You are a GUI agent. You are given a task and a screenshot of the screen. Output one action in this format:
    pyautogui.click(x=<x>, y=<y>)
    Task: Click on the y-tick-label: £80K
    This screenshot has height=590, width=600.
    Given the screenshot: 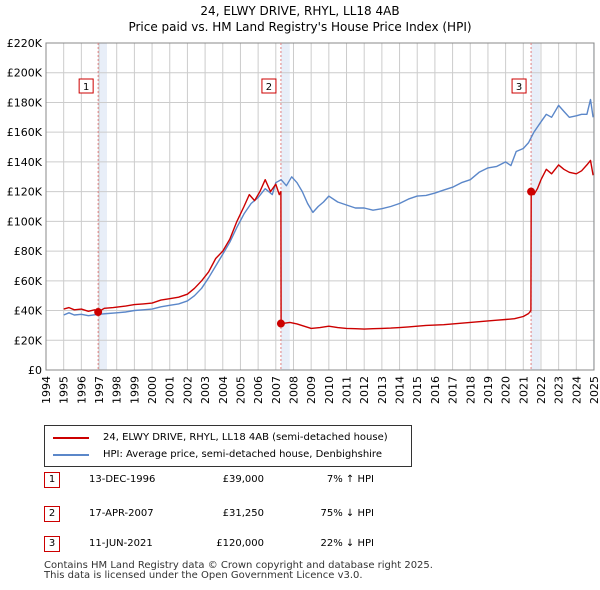 What is the action you would take?
    pyautogui.click(x=28, y=251)
    